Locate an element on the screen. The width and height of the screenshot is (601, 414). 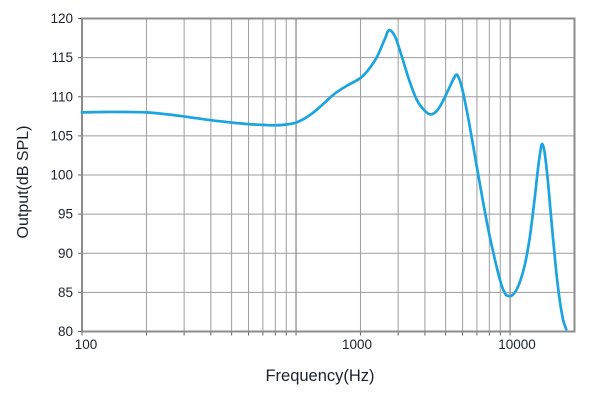
y-tick-label: 90 is located at coordinates (65, 253).